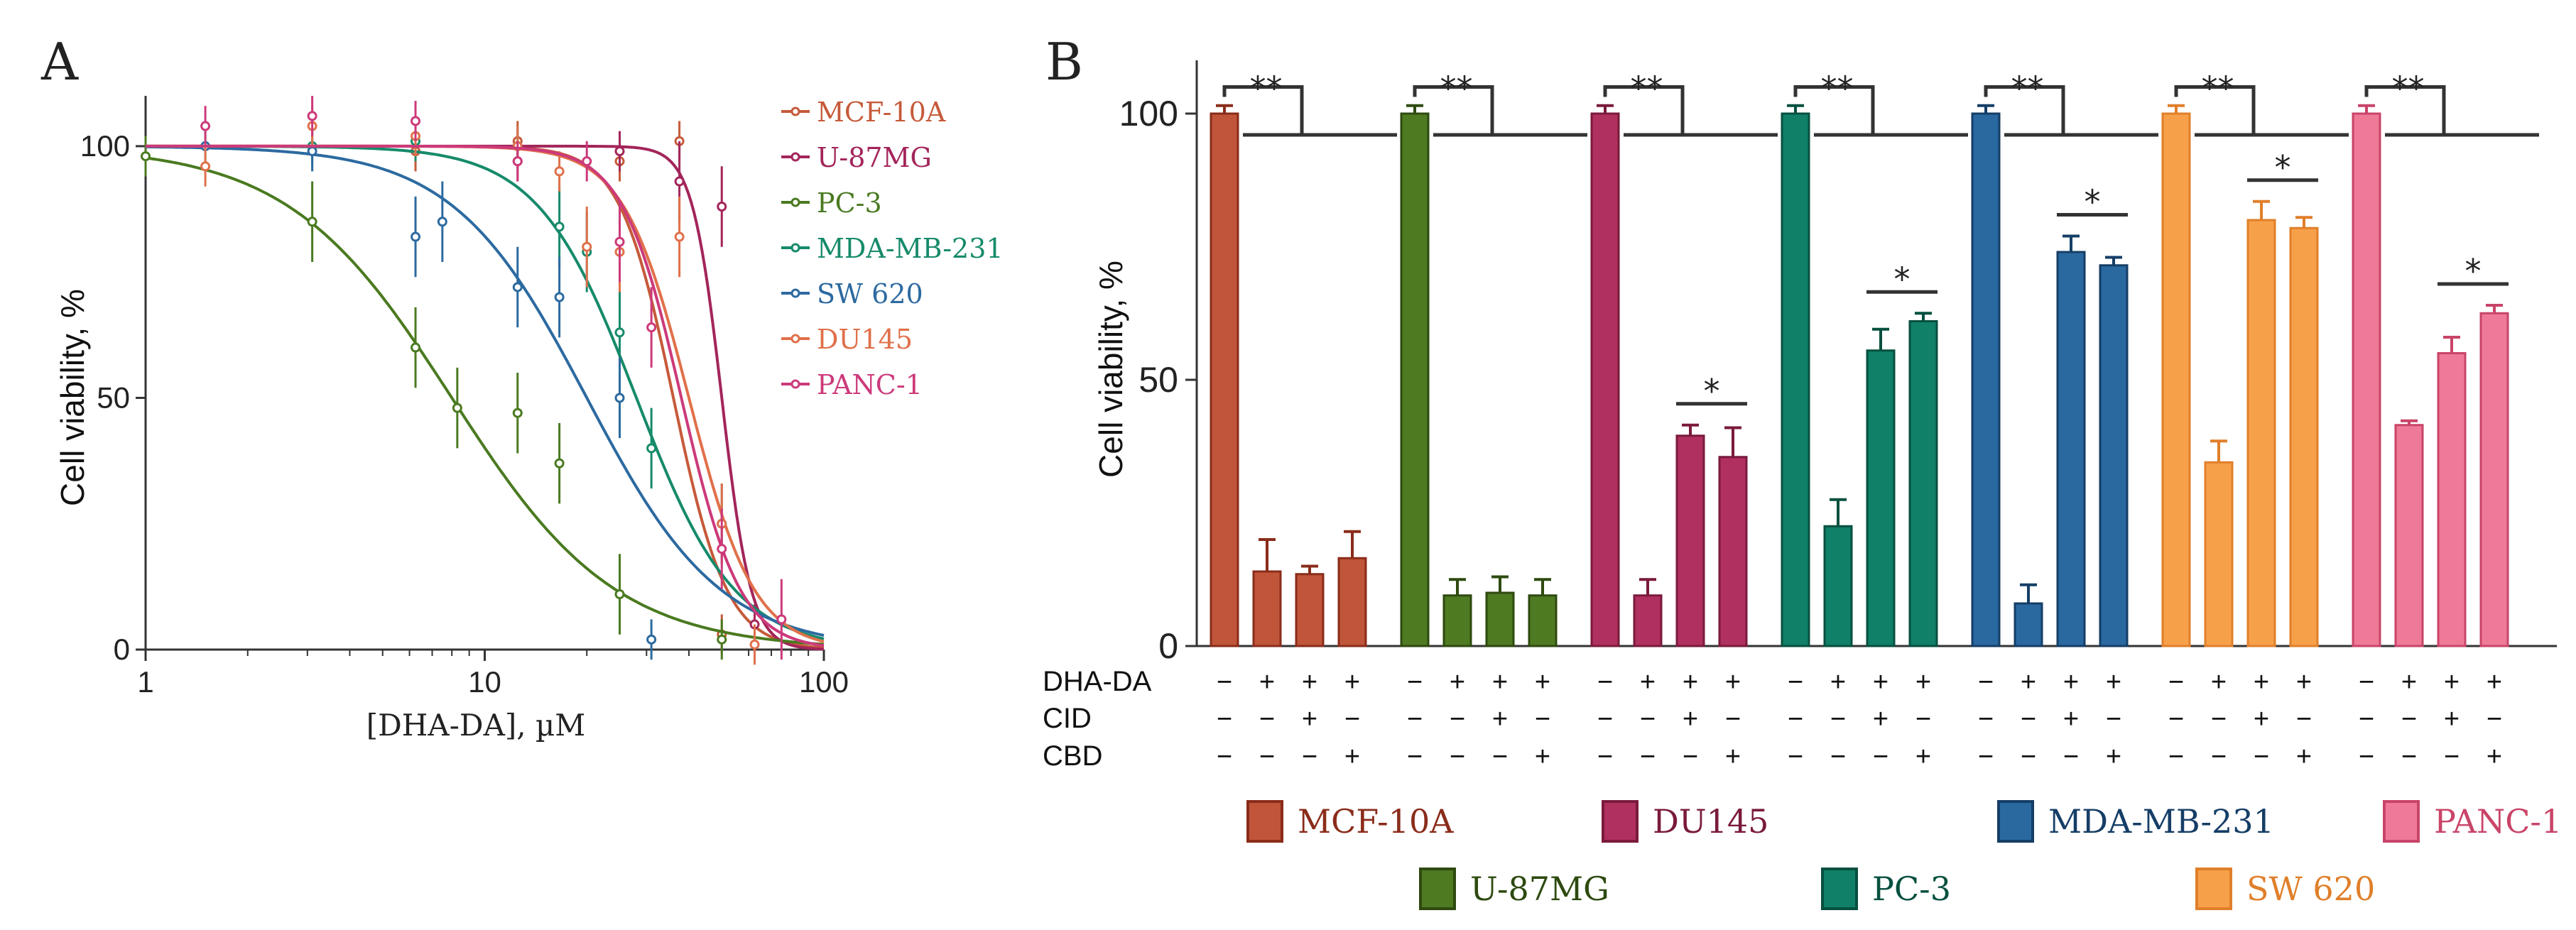 The width and height of the screenshot is (2576, 930). I want to click on panel-b-bracket-u-87mg, so click(1453, 110).